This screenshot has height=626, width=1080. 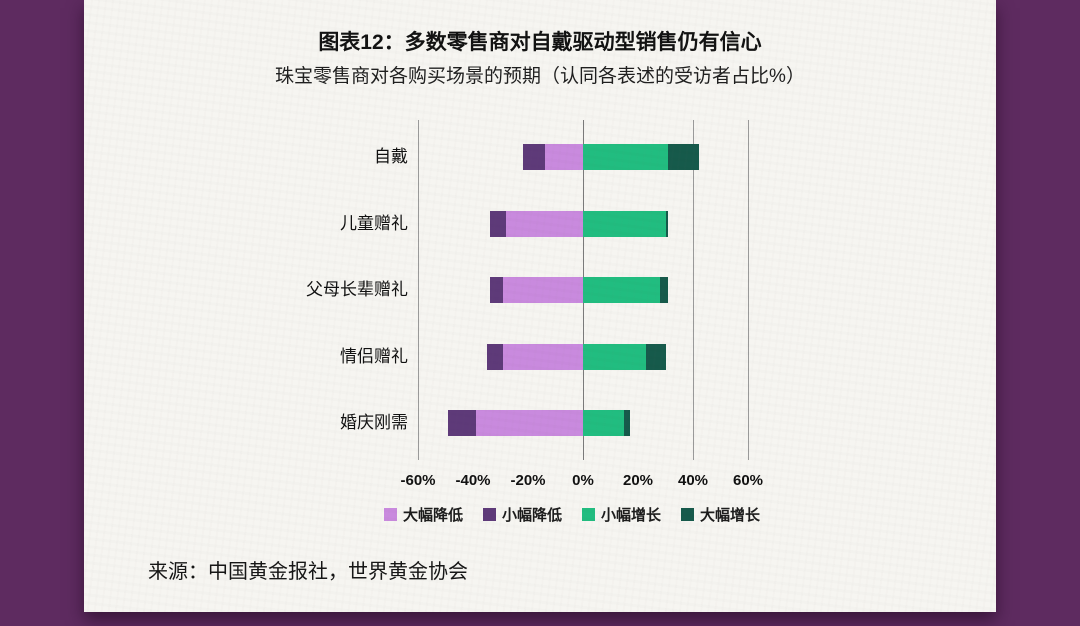 I want to click on chart-subtitle: 珠宝零售商对各购买场景的预期（认同各表述的受访者占比%）, so click(x=540, y=76).